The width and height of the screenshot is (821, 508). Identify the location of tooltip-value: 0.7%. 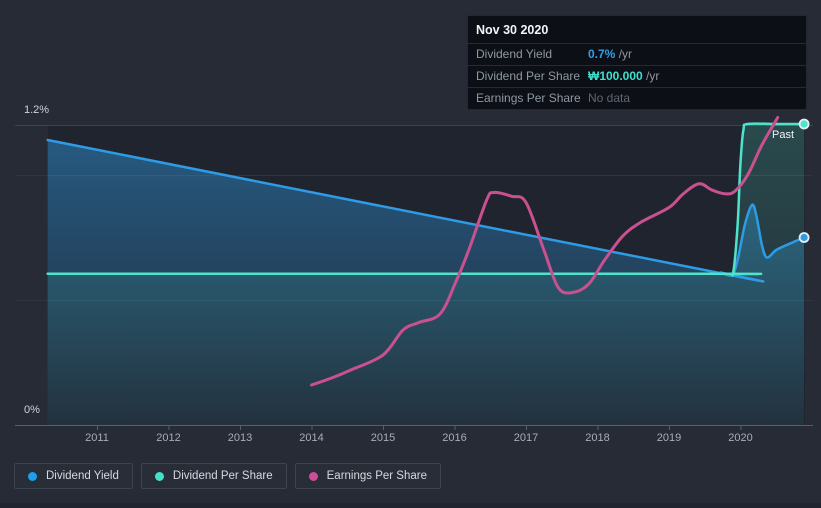
(602, 54).